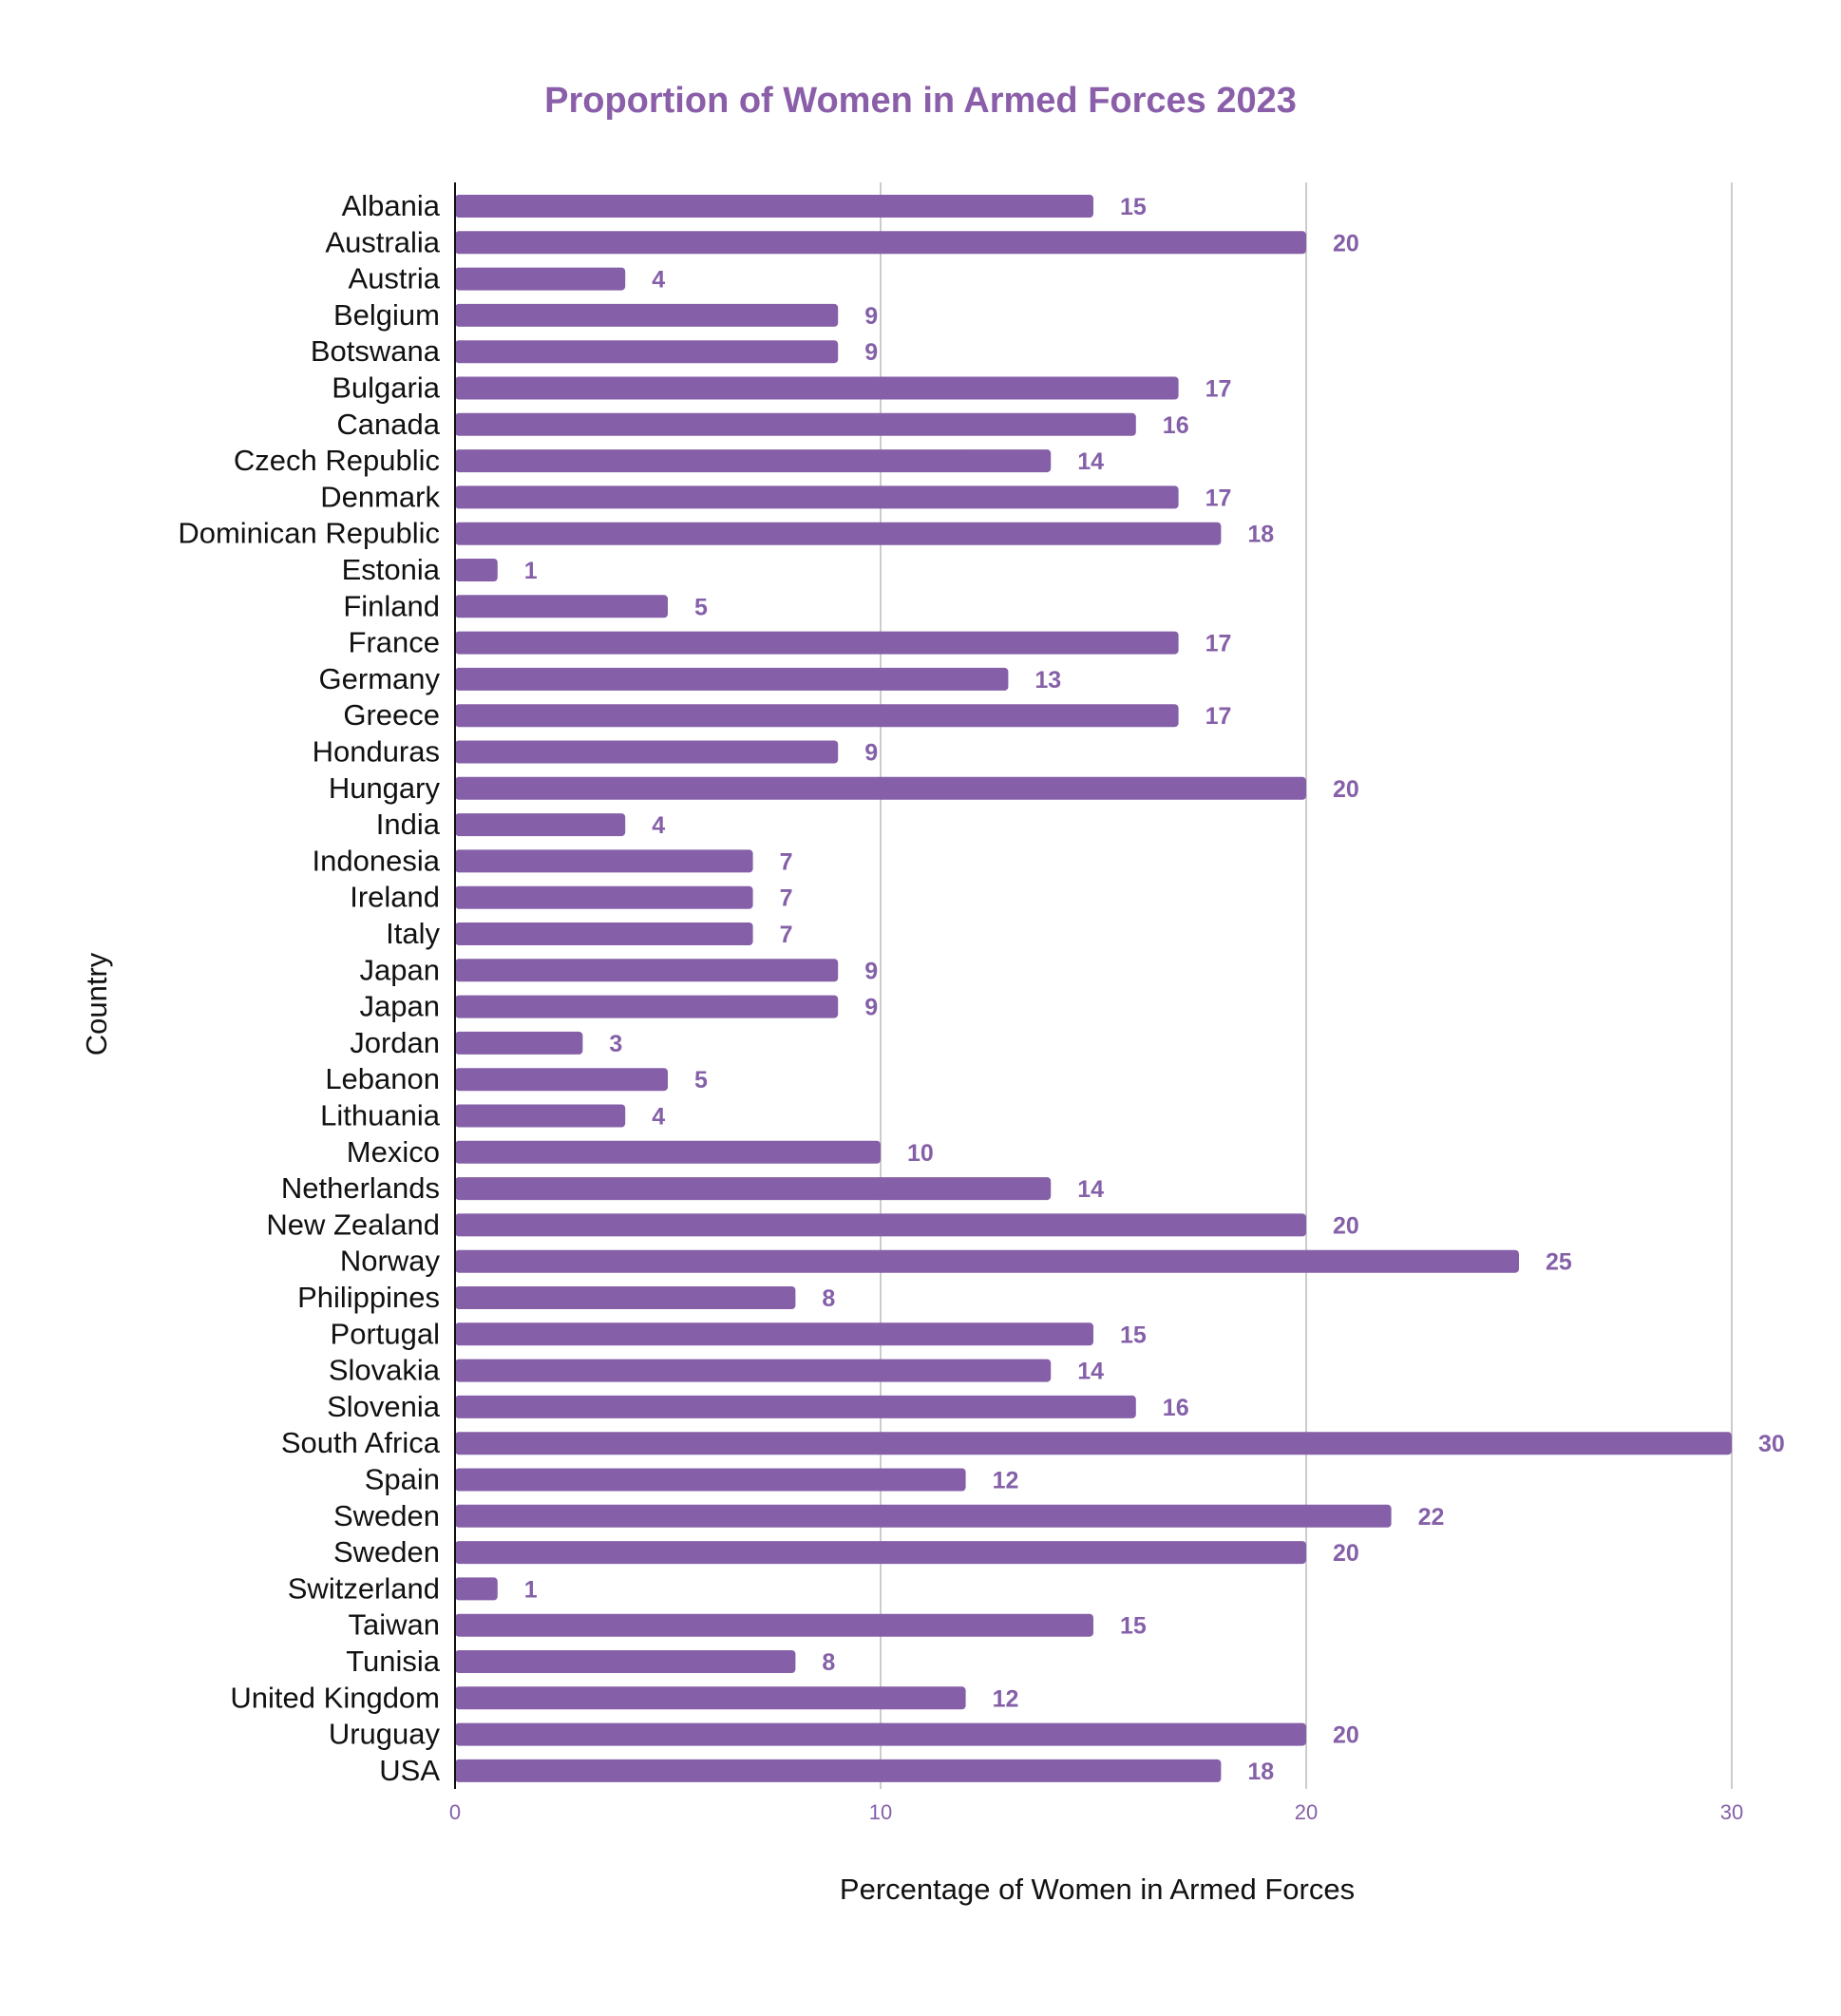  What do you see at coordinates (360, 1188) in the screenshot?
I see `category-label: Netherlands` at bounding box center [360, 1188].